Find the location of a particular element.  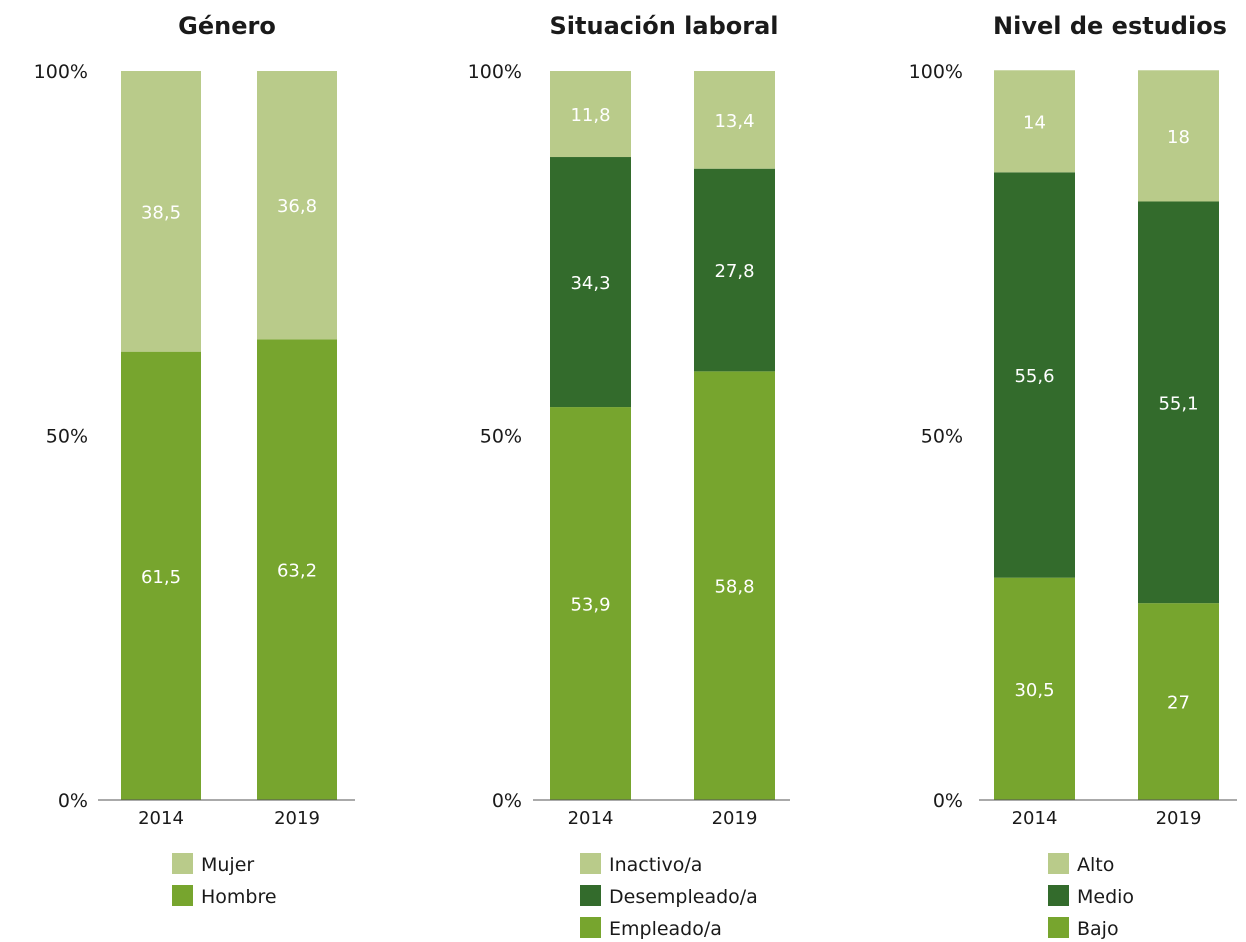

data-label: 36,8 is located at coordinates (297, 206).